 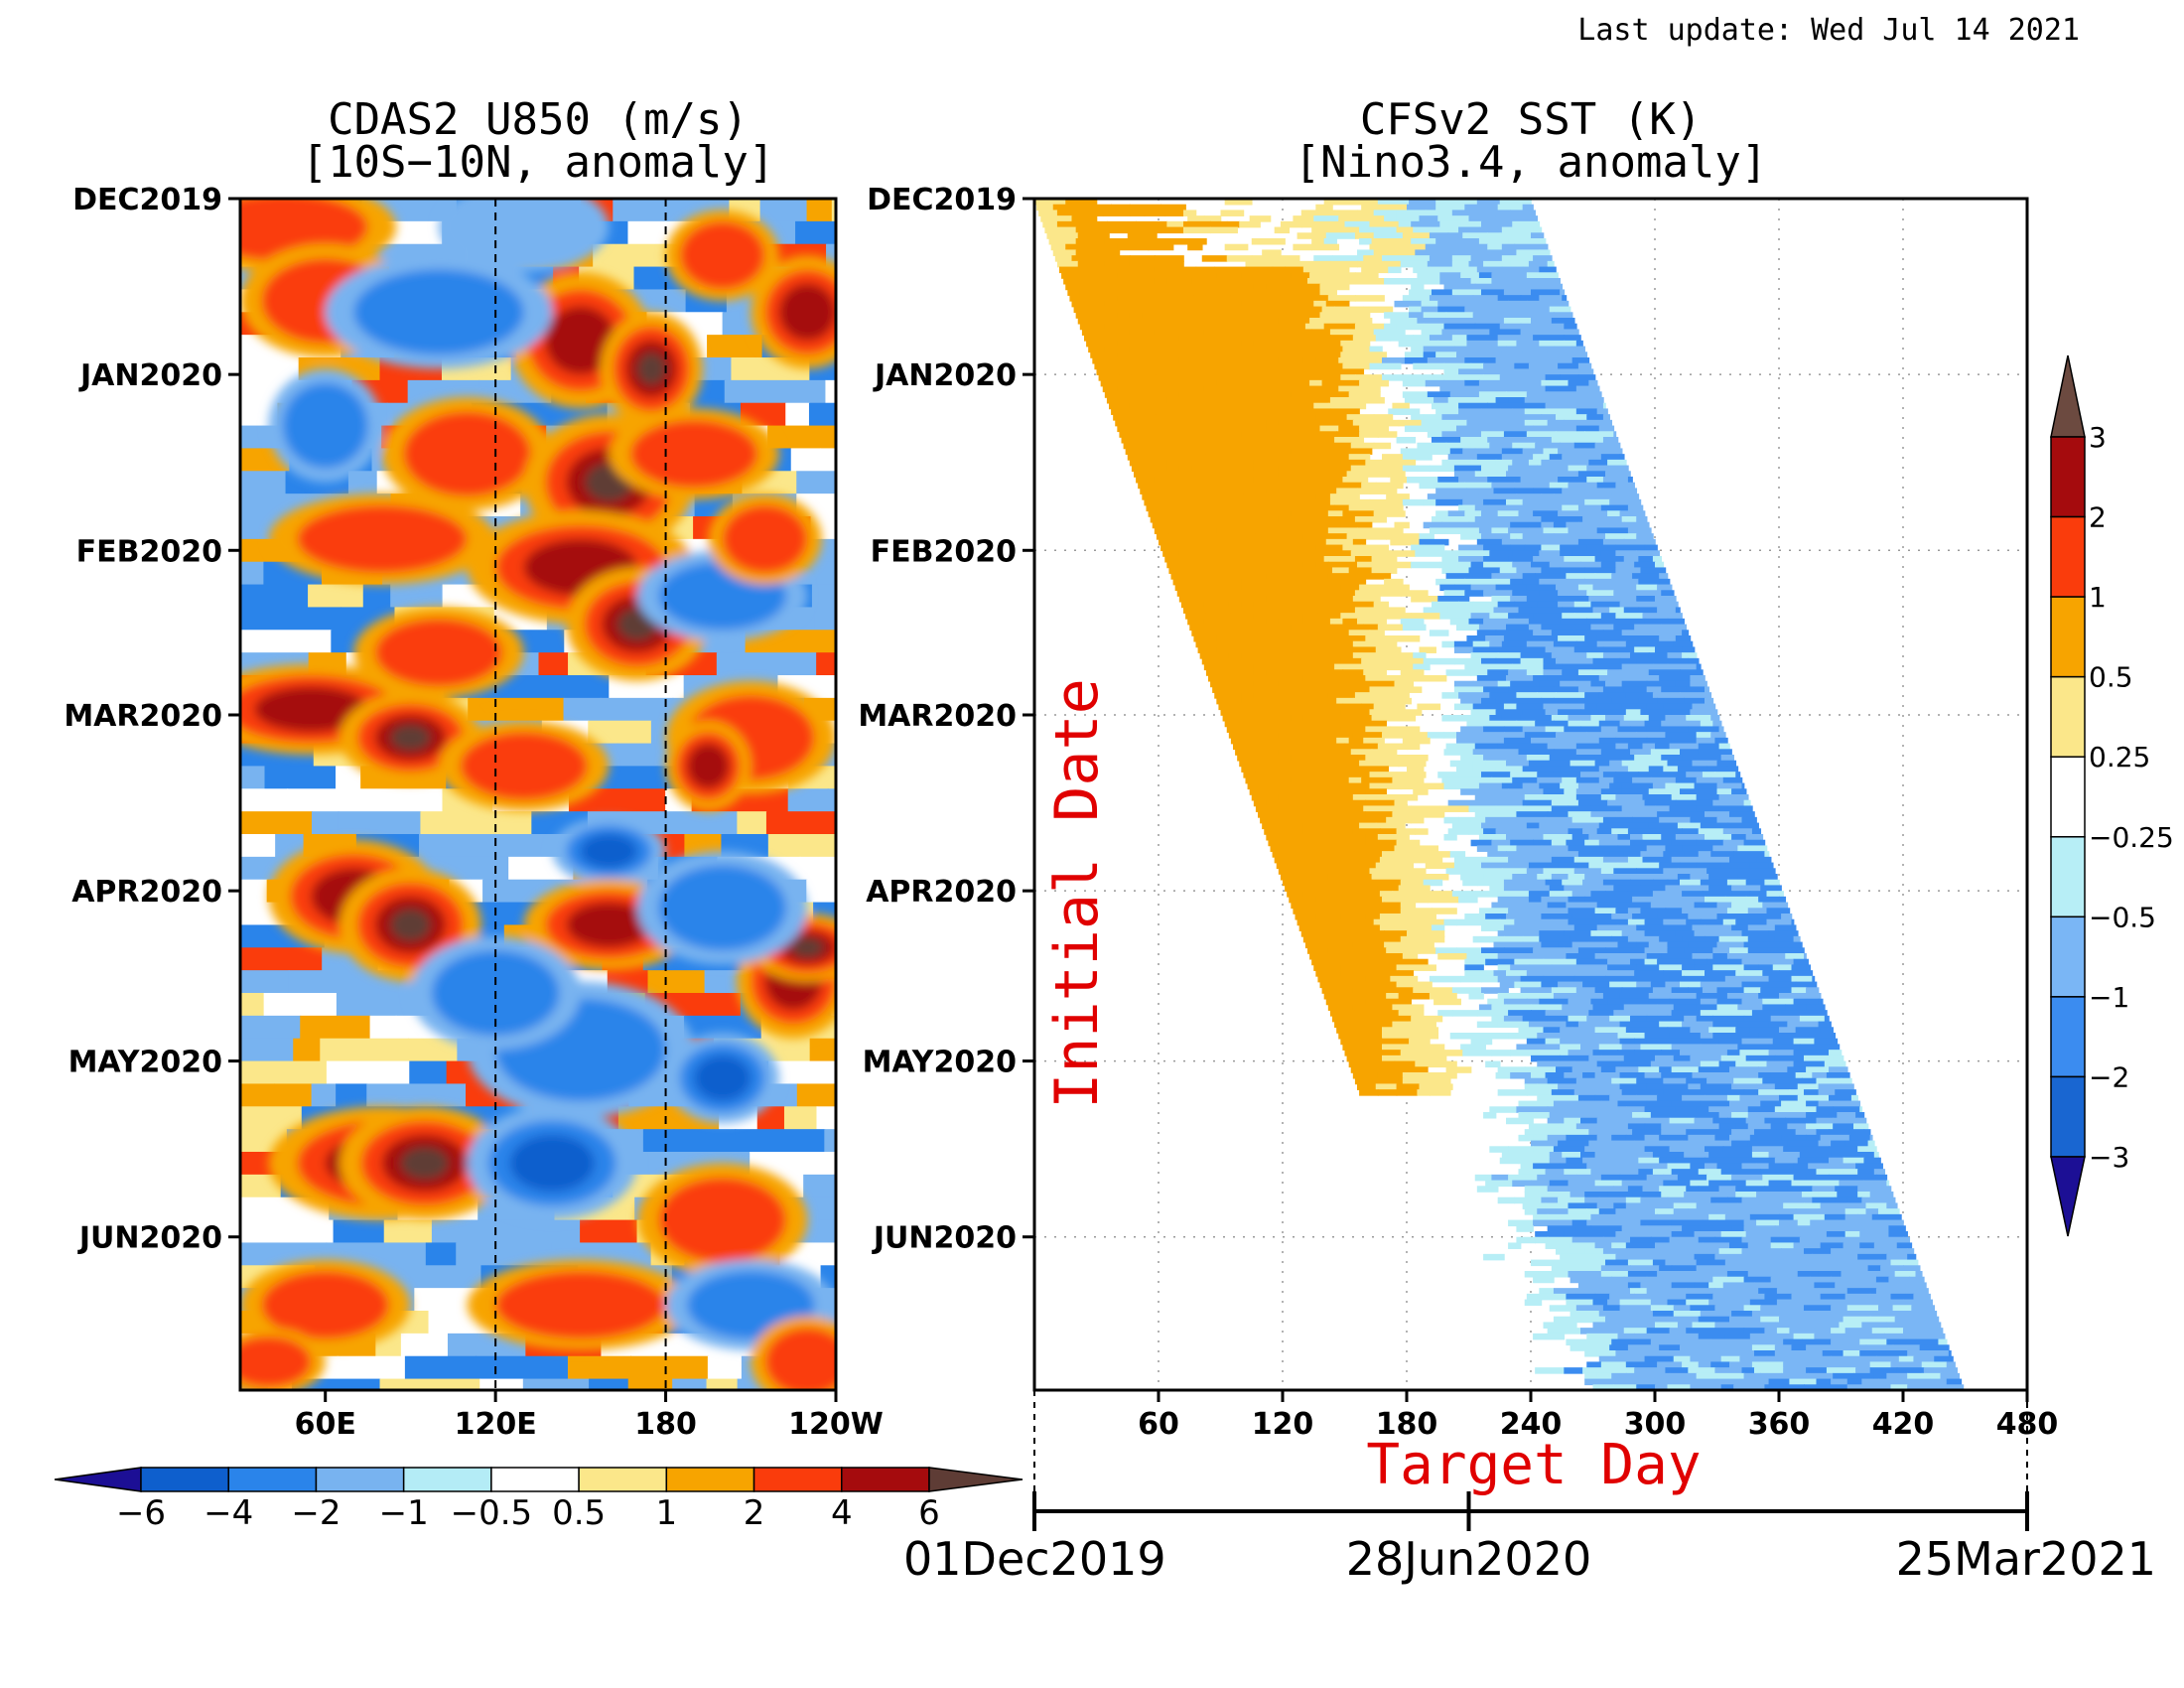 What do you see at coordinates (325, 1305) in the screenshot?
I see `u850-anomaly` at bounding box center [325, 1305].